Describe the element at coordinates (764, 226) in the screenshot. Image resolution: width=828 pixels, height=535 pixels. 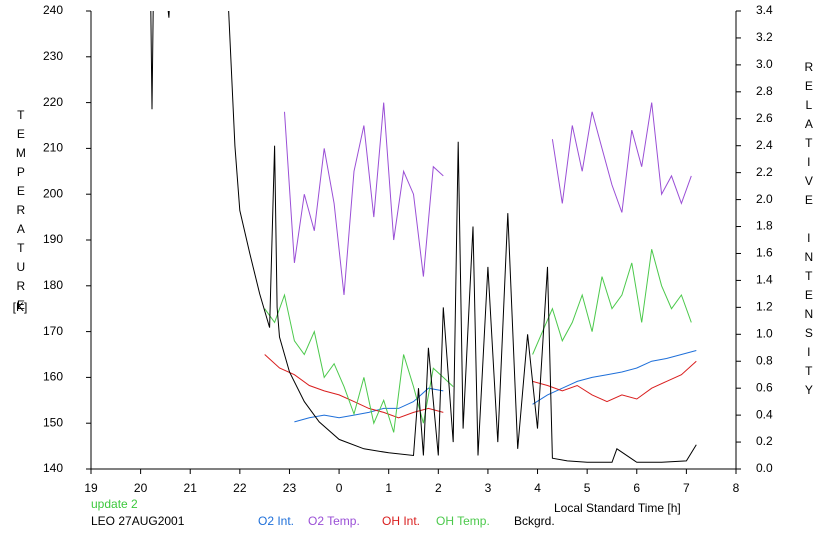
I see `y2-tick-label: 1.8` at that location.